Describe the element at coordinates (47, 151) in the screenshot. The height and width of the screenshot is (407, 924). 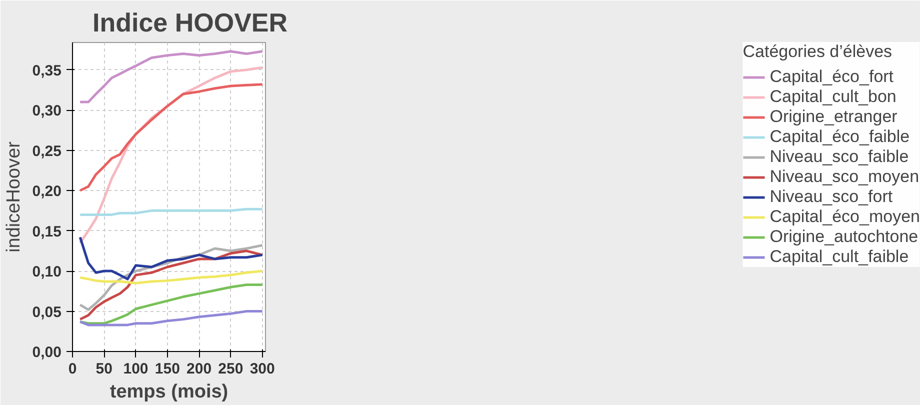
I see `y-tick-label: 0,25` at that location.